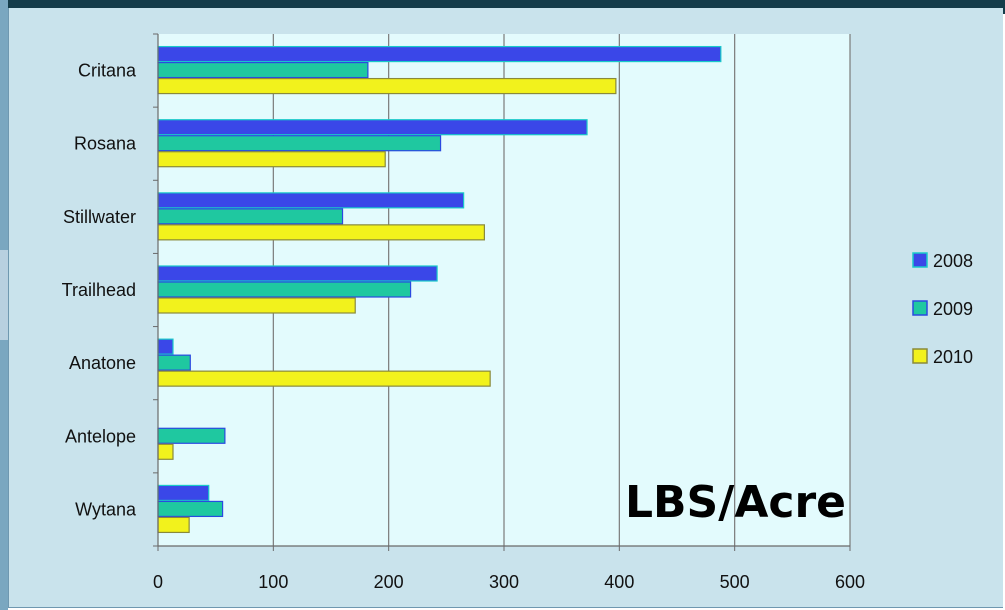  What do you see at coordinates (273, 582) in the screenshot?
I see `x-tick-label-100: 100` at bounding box center [273, 582].